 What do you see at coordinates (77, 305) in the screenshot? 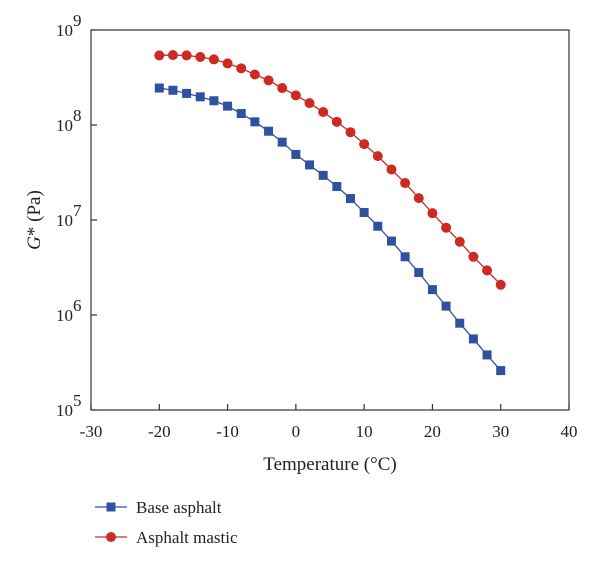
I see `y-tick-exponent: 6` at bounding box center [77, 305].